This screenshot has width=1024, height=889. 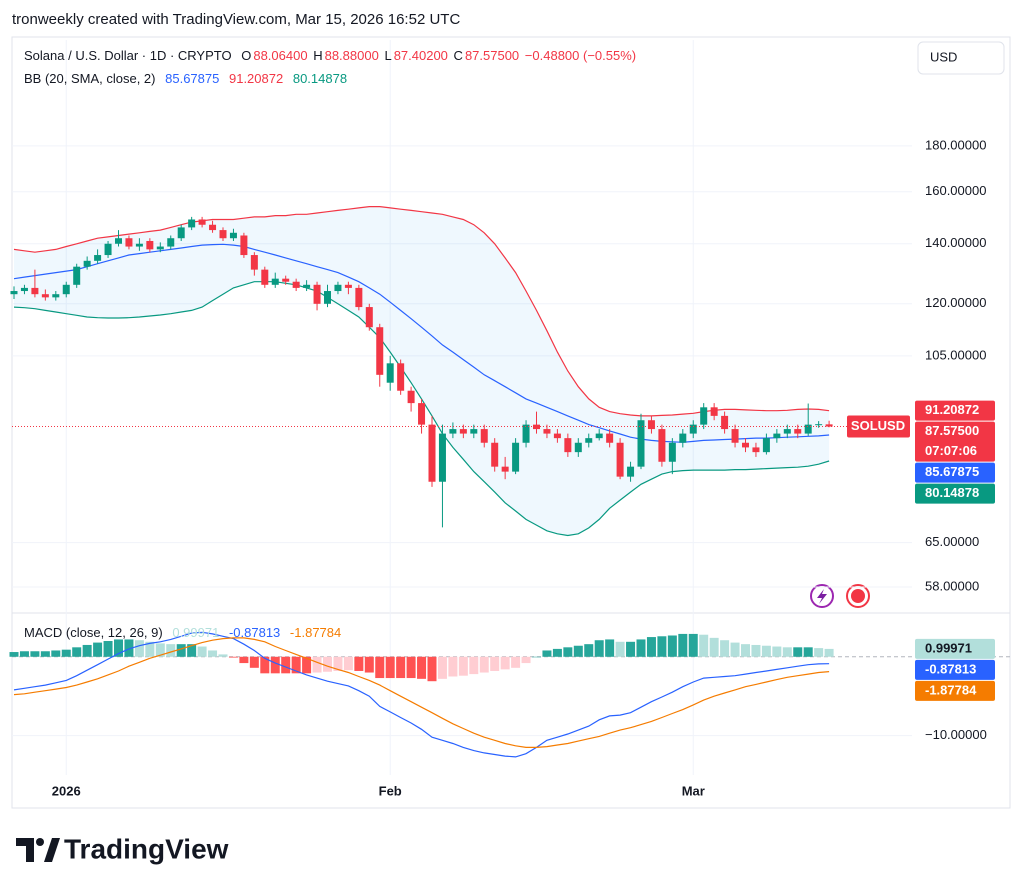 What do you see at coordinates (822, 596) in the screenshot?
I see `icon-bolt-glyph` at bounding box center [822, 596].